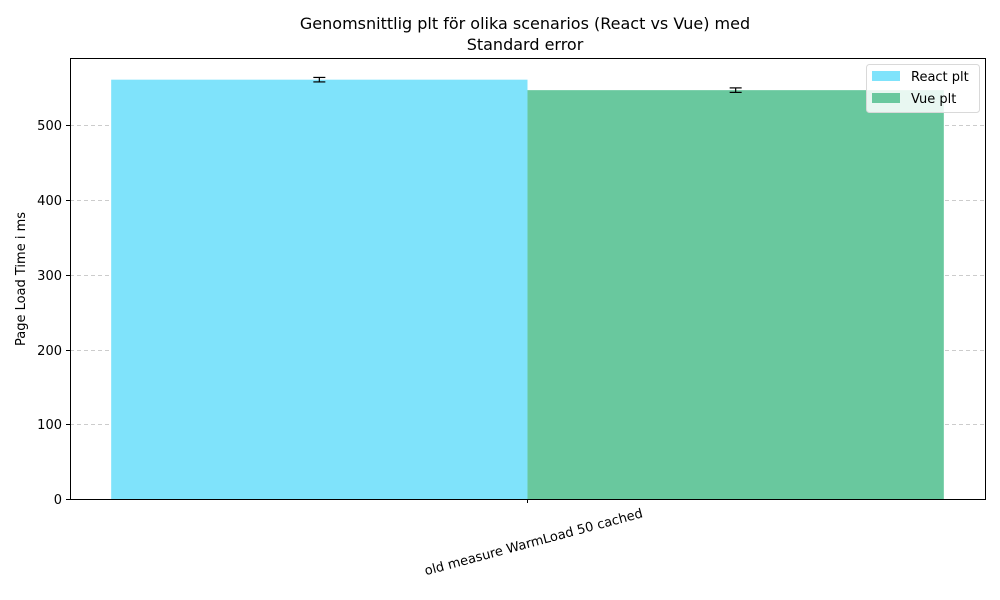 The height and width of the screenshot is (600, 1000). What do you see at coordinates (49, 126) in the screenshot?
I see `y-tick-label: 500` at bounding box center [49, 126].